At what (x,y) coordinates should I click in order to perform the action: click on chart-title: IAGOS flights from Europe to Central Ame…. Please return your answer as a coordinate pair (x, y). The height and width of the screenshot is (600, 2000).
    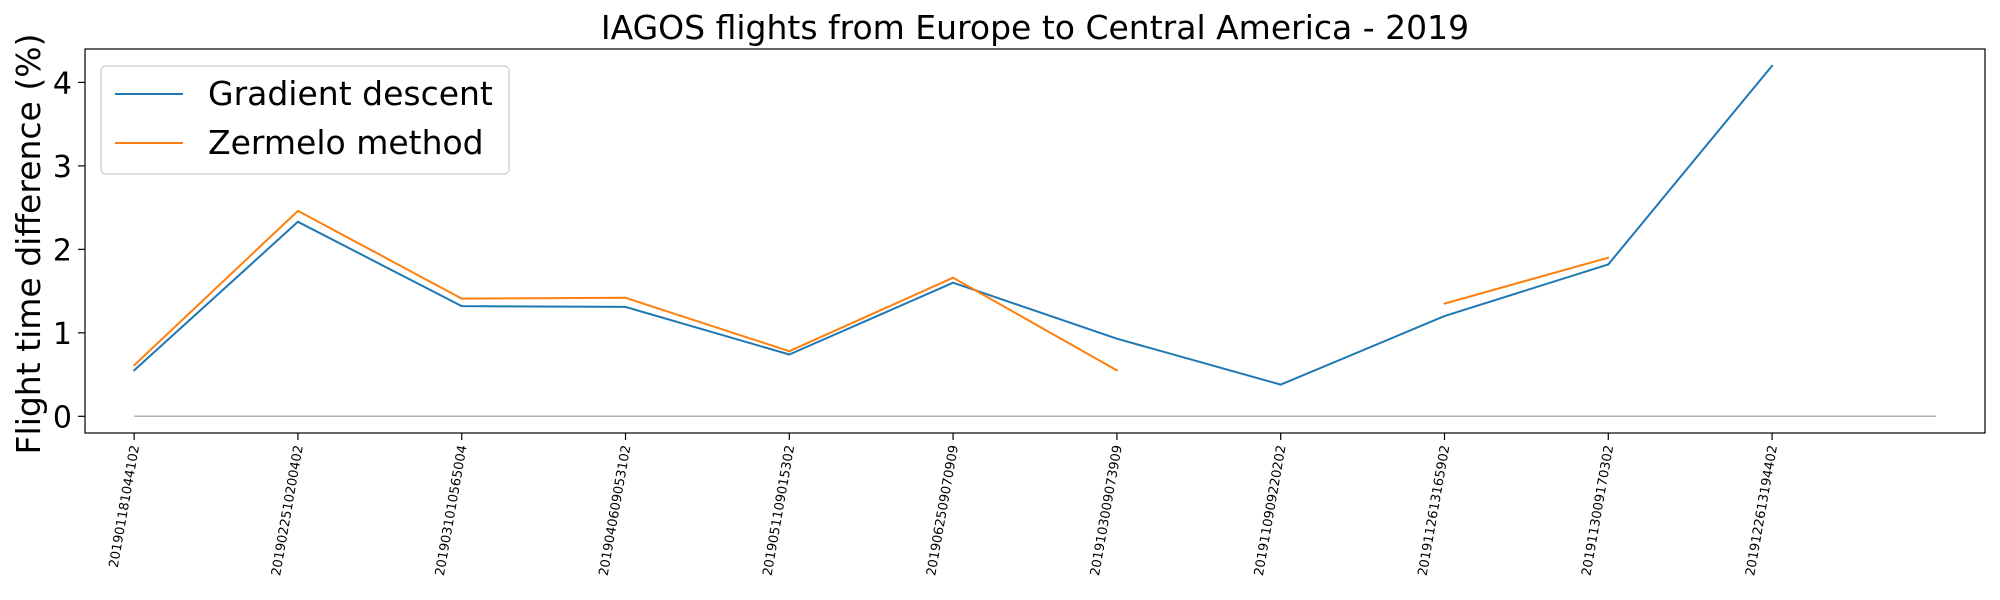
    Looking at the image, I should click on (1035, 27).